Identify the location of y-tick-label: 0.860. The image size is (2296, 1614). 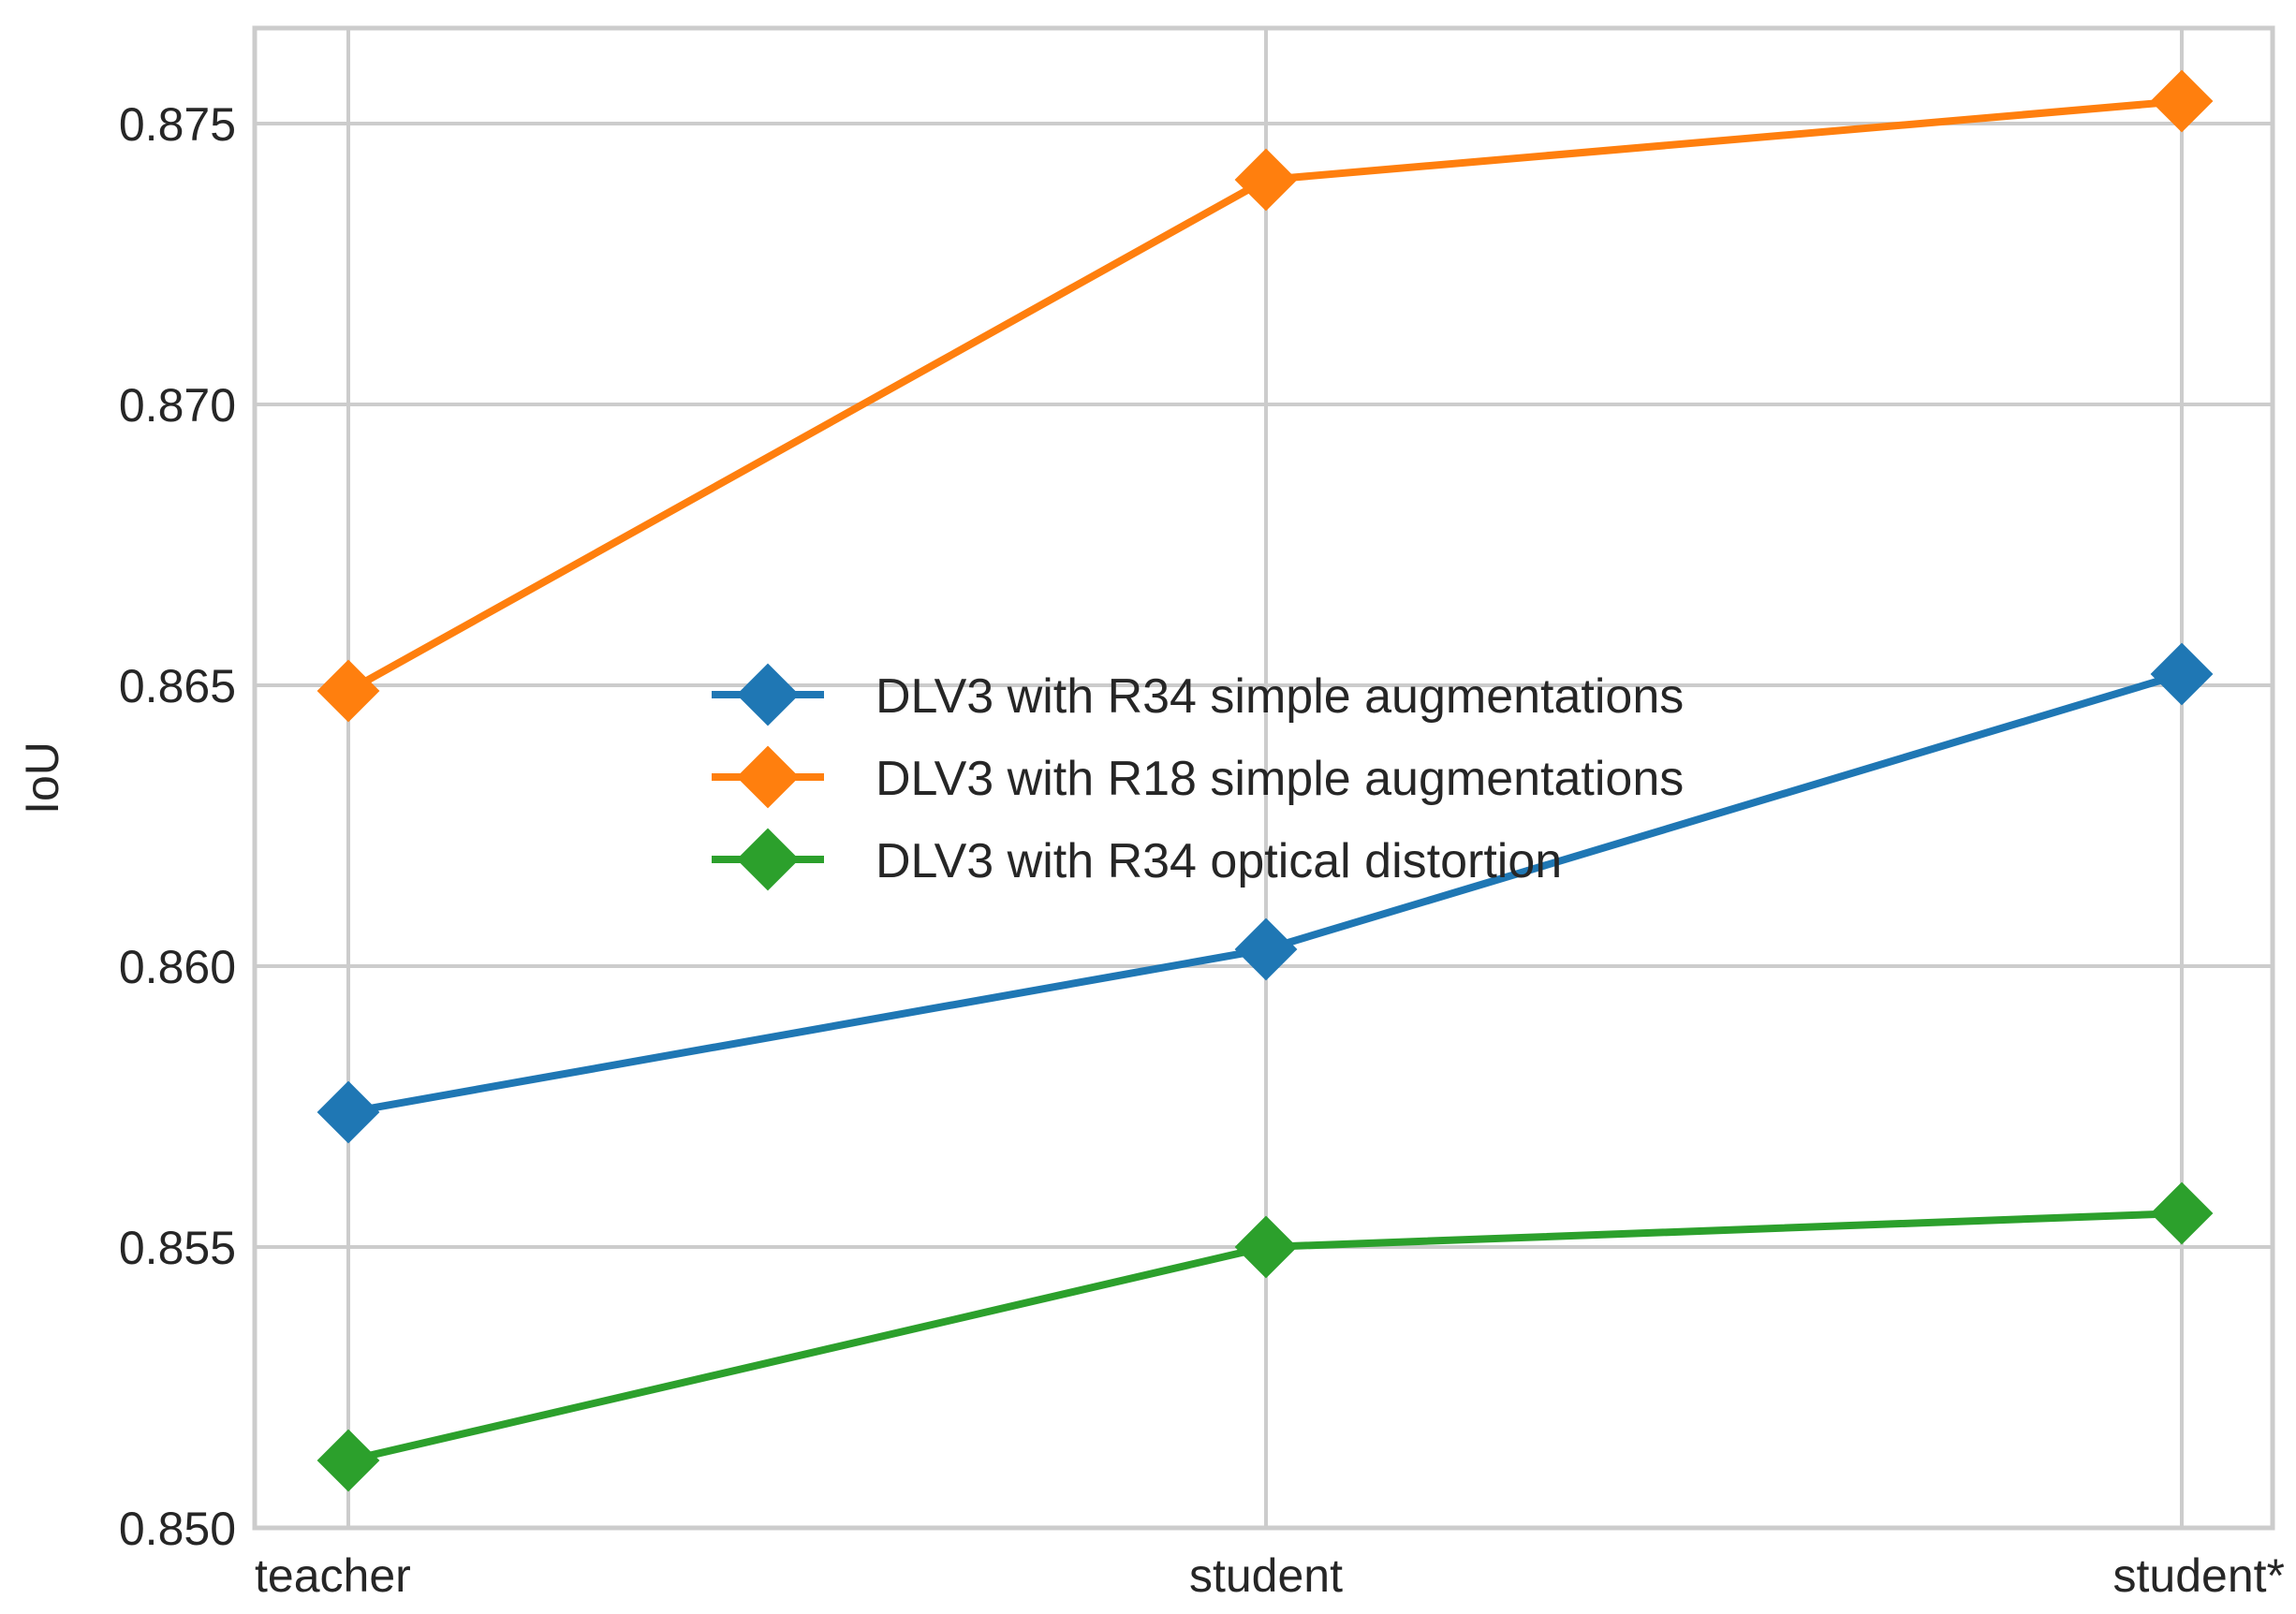
(177, 967).